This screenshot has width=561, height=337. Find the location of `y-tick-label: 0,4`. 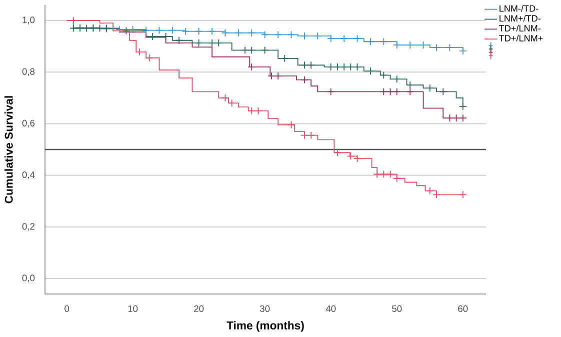

y-tick-label: 0,4 is located at coordinates (28, 175).